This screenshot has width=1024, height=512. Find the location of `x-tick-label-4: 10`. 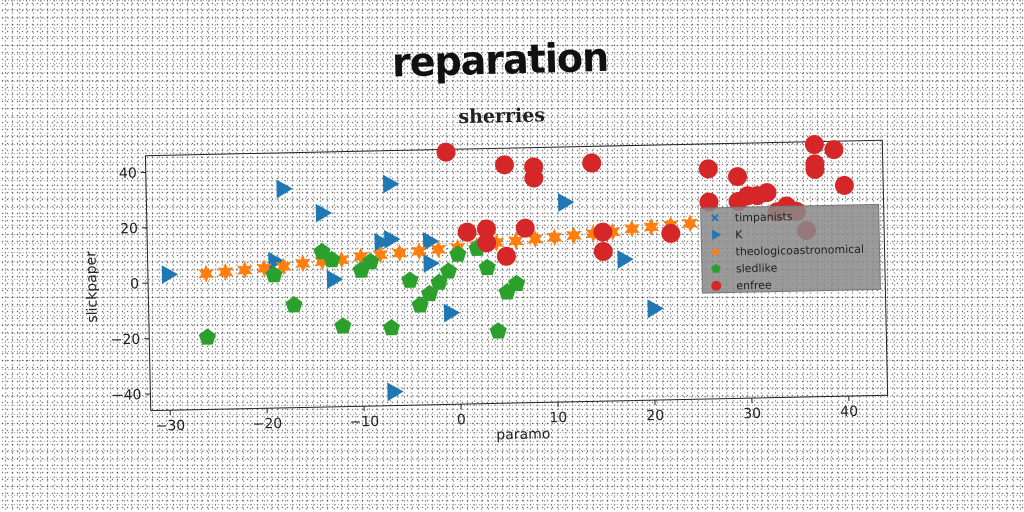

x-tick-label-4: 10 is located at coordinates (558, 418).